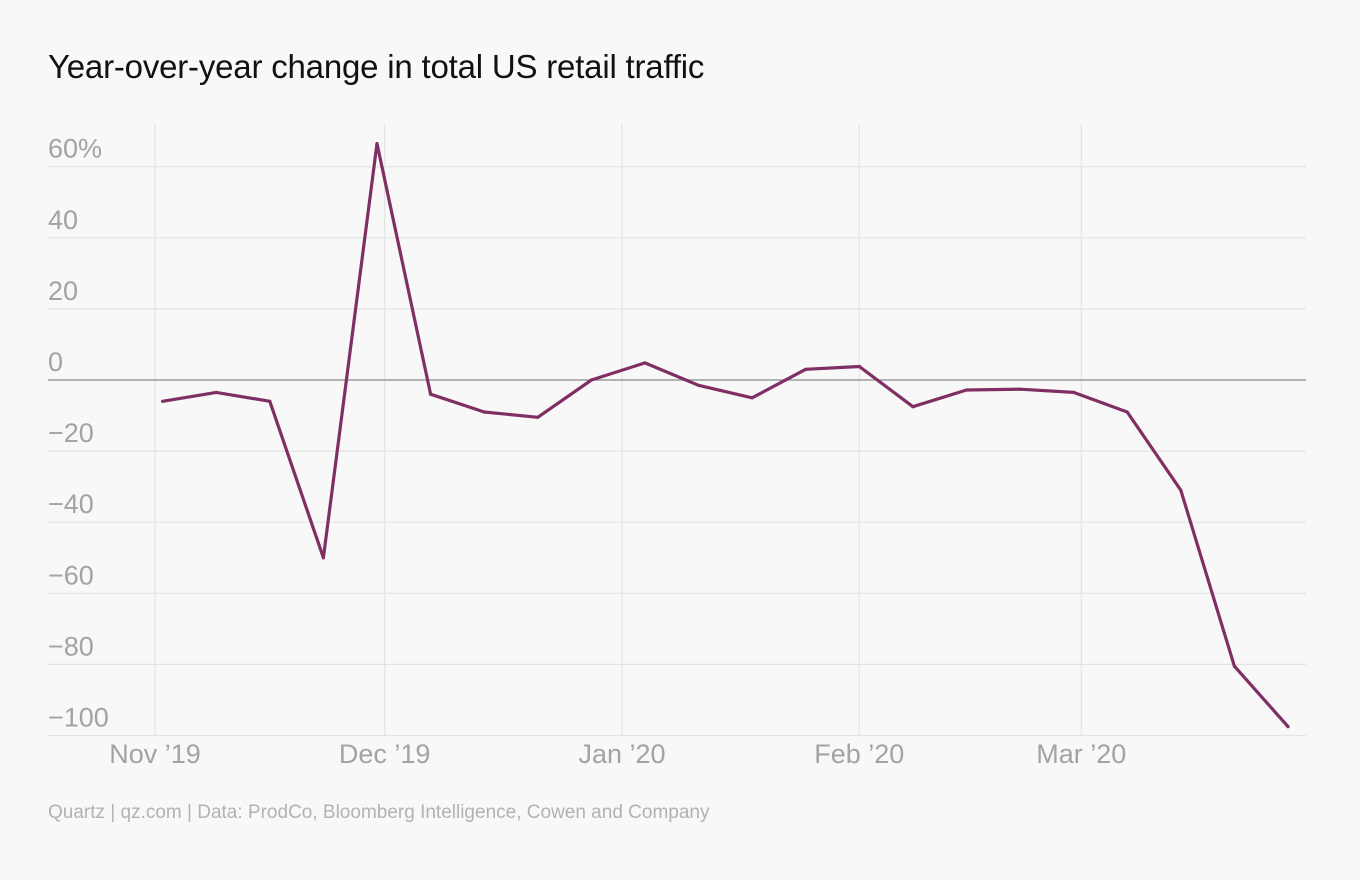  I want to click on y-axis-ticks: 60% 40 20 0 −20 −40 −60 −80 −100, so click(78, 433).